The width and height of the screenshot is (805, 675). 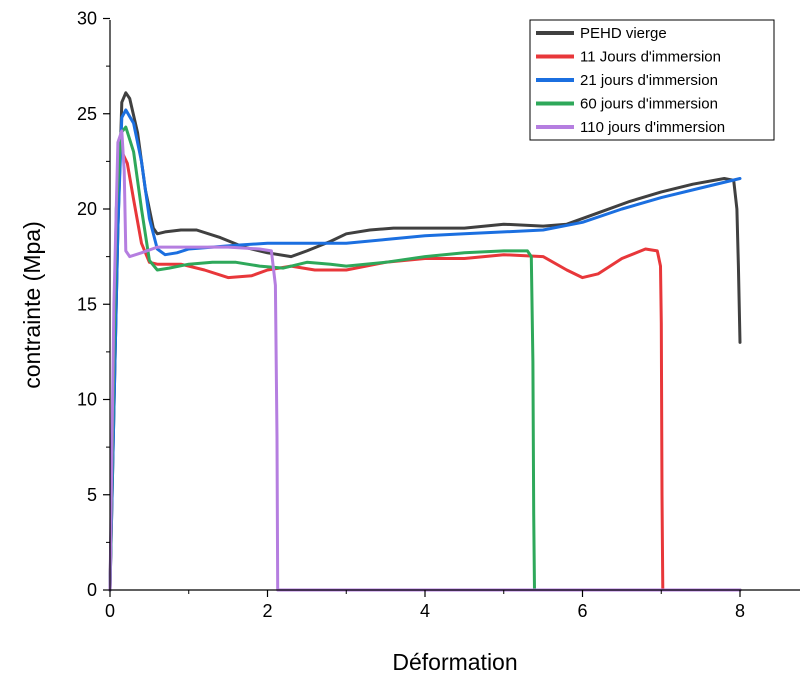 I want to click on x-tick-label: 8, so click(x=740, y=611).